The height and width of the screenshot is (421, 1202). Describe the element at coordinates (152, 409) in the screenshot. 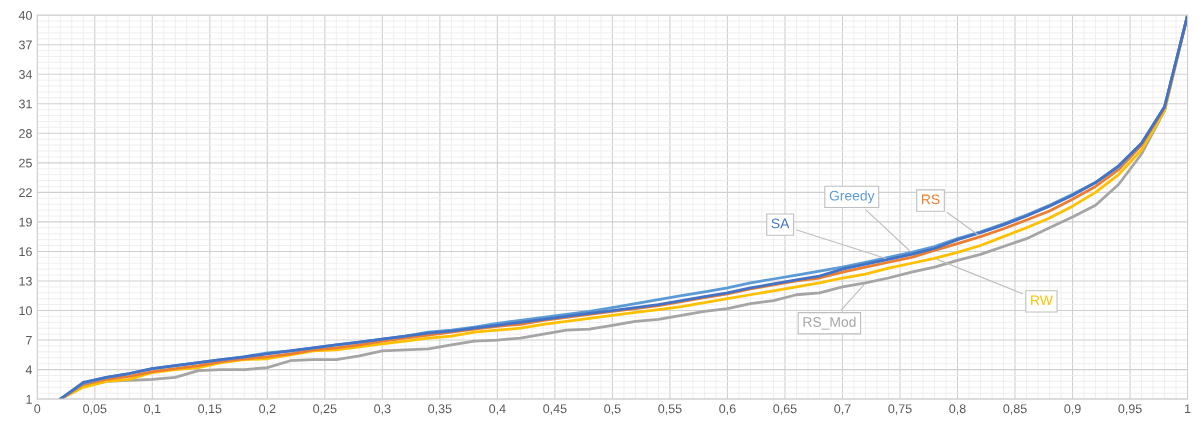

I see `x-tick-label: 0,1` at that location.